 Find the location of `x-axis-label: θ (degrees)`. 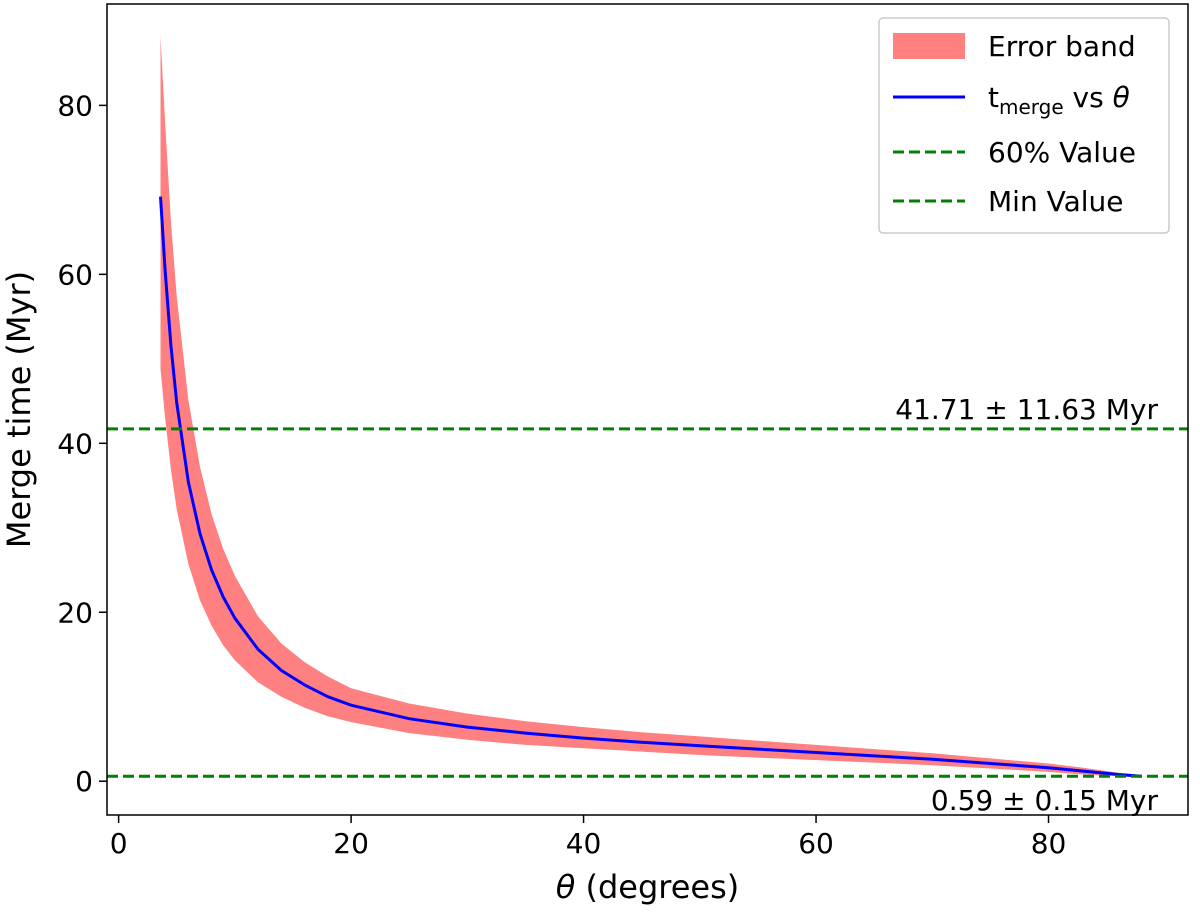

x-axis-label: θ (degrees) is located at coordinates (648, 887).